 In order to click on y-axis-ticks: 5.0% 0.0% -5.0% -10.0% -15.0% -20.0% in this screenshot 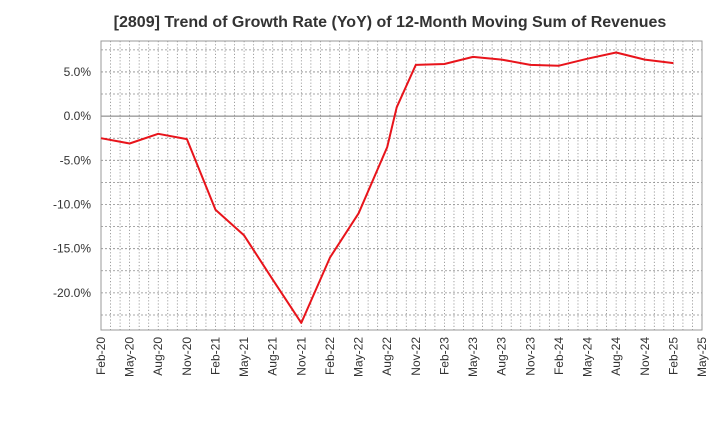, I will do `click(72, 182)`.